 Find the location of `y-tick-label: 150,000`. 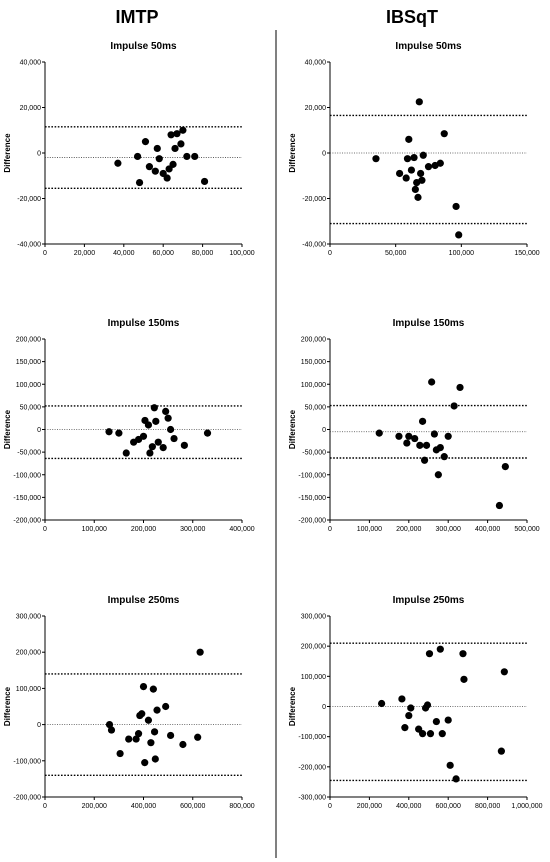

y-tick-label: 150,000 is located at coordinates (313, 362).